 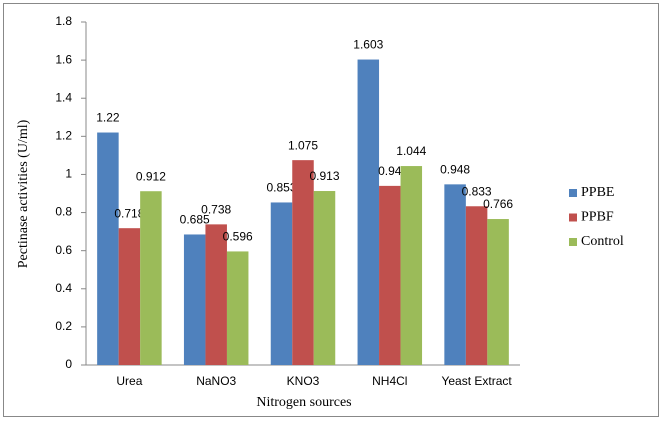 What do you see at coordinates (238, 237) in the screenshot?
I see `value-label: 0.596` at bounding box center [238, 237].